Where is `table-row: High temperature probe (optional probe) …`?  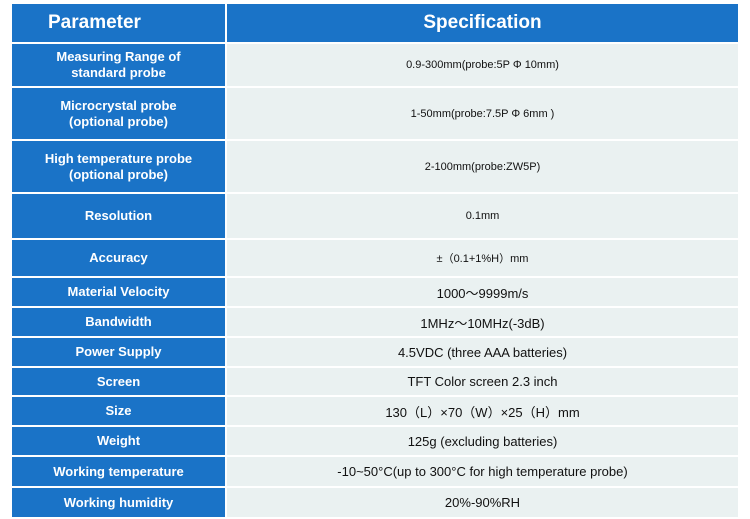
table-row: High temperature probe (optional probe) … is located at coordinates (375, 166).